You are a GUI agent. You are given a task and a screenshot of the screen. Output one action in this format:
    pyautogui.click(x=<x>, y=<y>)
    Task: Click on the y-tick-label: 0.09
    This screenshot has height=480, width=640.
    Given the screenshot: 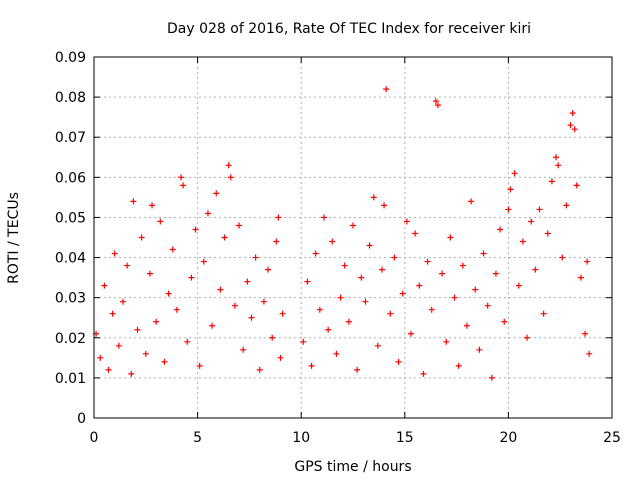 What is the action you would take?
    pyautogui.click(x=70, y=58)
    